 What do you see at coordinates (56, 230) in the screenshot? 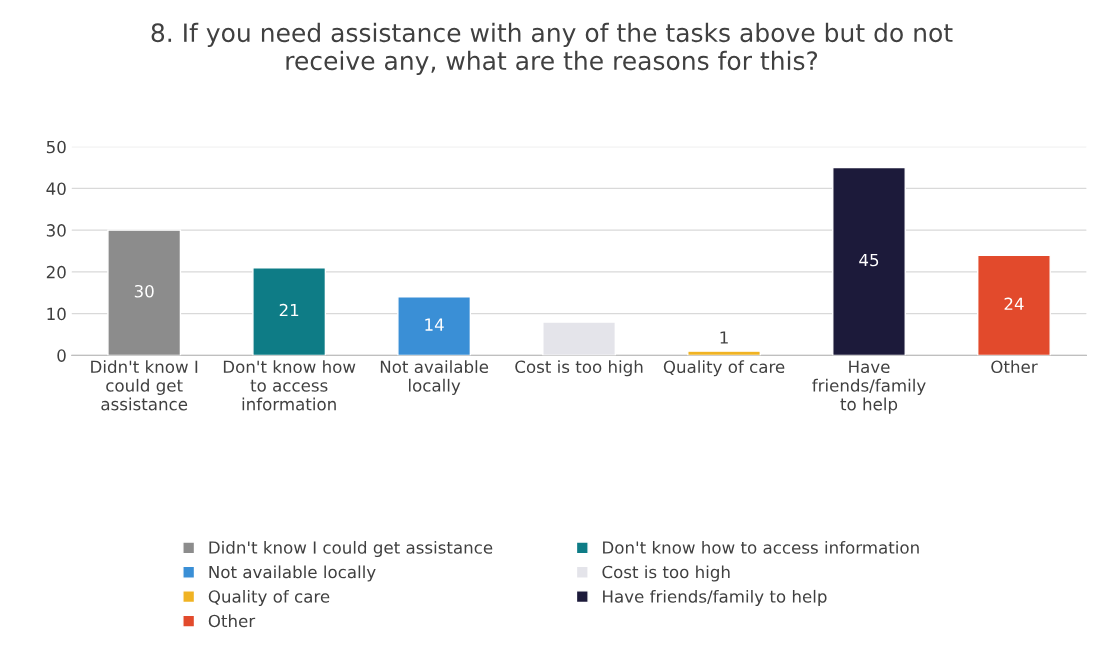
I see `y-tick-label: 30` at bounding box center [56, 230].